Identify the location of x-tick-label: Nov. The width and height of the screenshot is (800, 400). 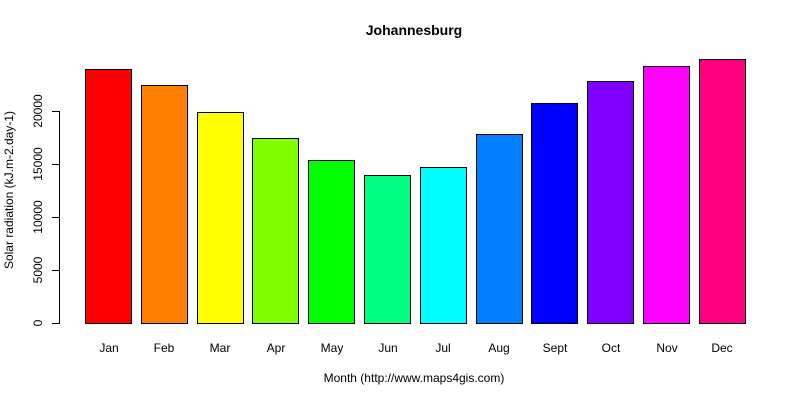
(667, 348).